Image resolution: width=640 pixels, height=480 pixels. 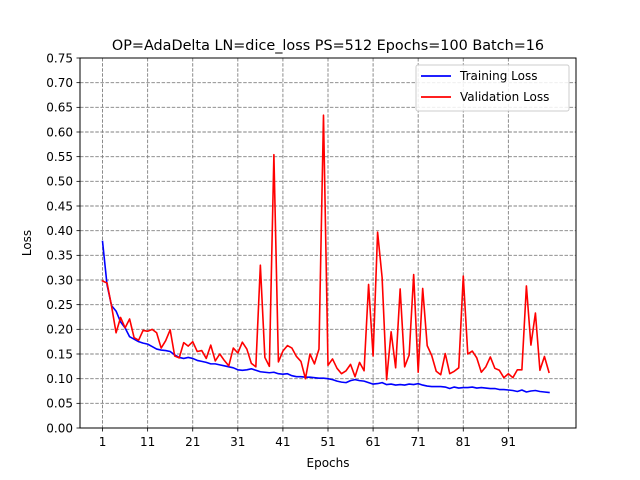 What do you see at coordinates (508, 442) in the screenshot?
I see `x-tick-label: 91` at bounding box center [508, 442].